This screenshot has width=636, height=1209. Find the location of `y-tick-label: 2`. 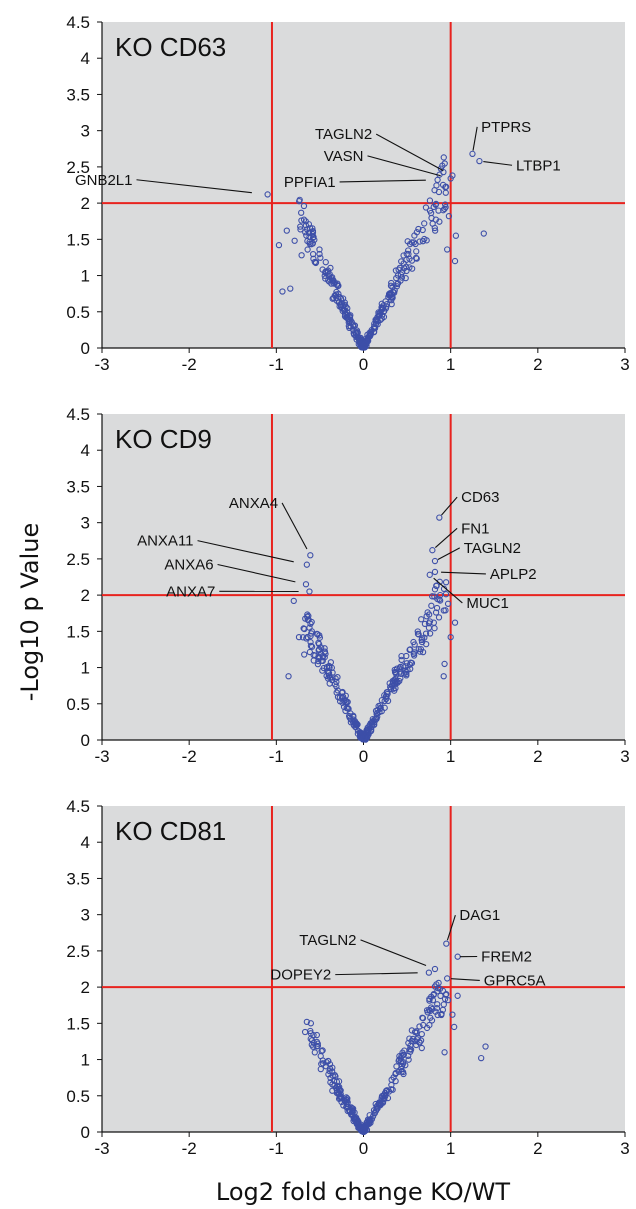

y-tick-label: 2 is located at coordinates (85, 203).